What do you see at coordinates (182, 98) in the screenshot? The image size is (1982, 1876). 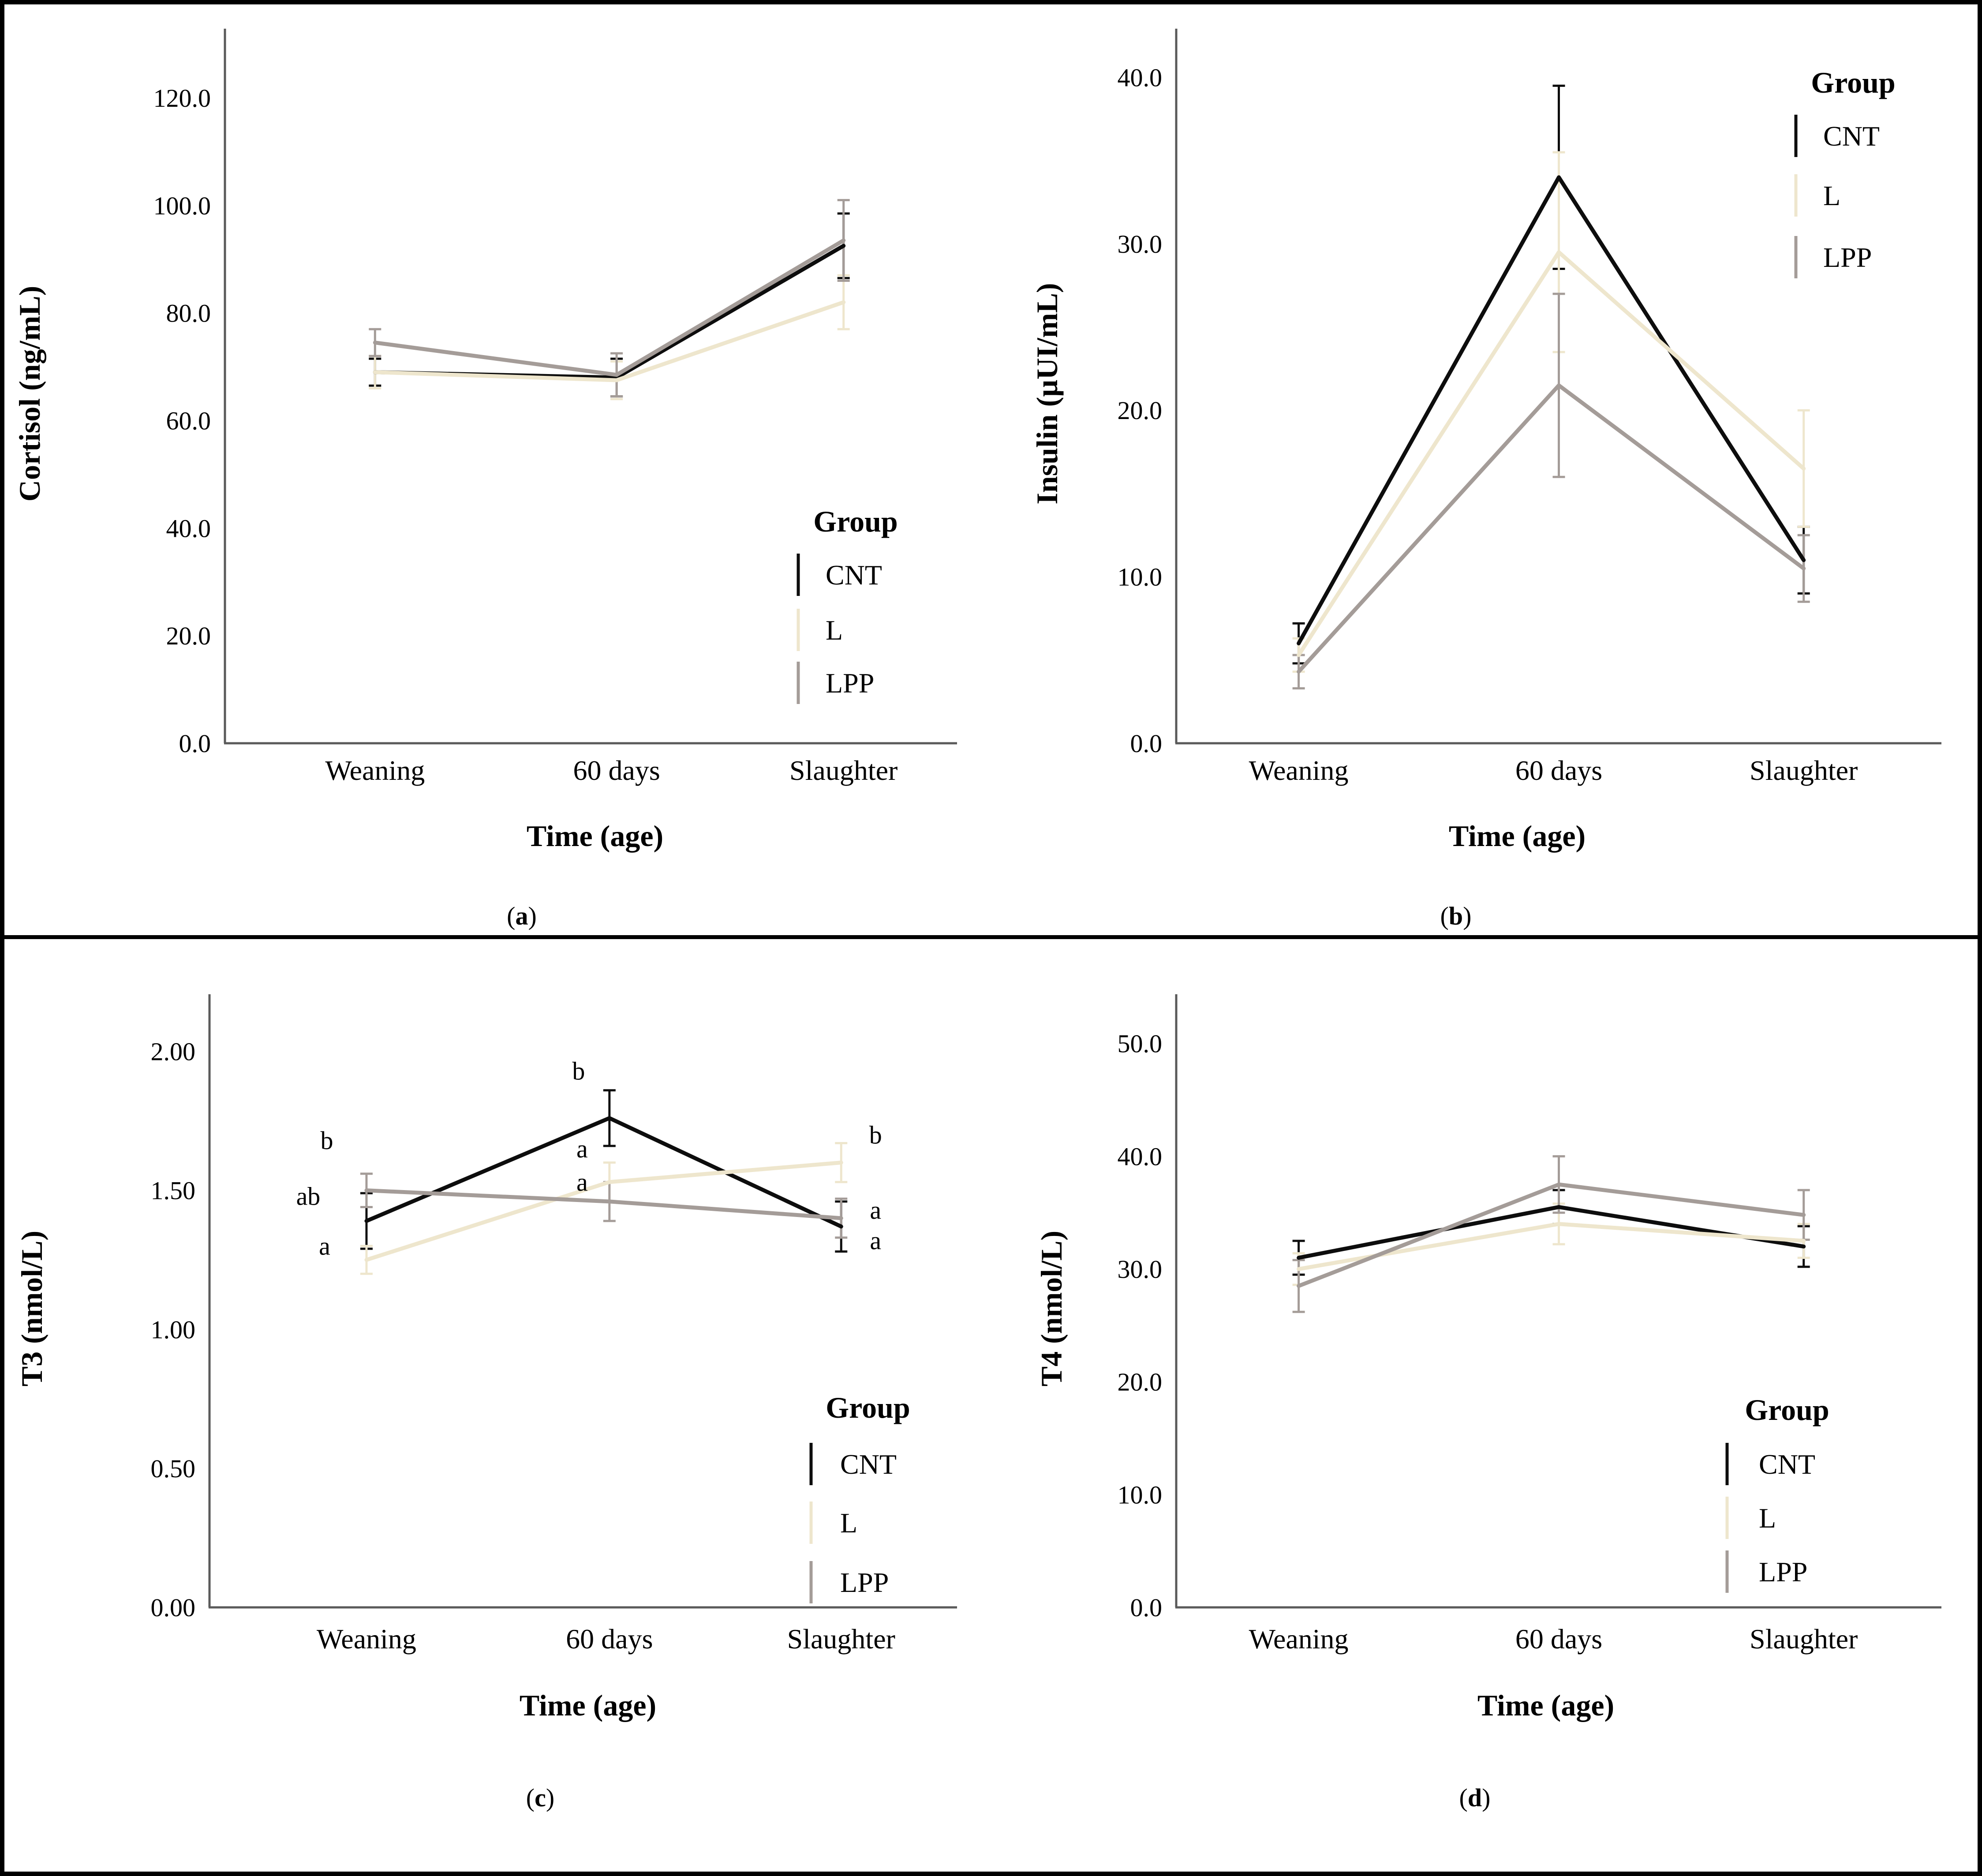 I see `y-tick-label: 120.0` at bounding box center [182, 98].